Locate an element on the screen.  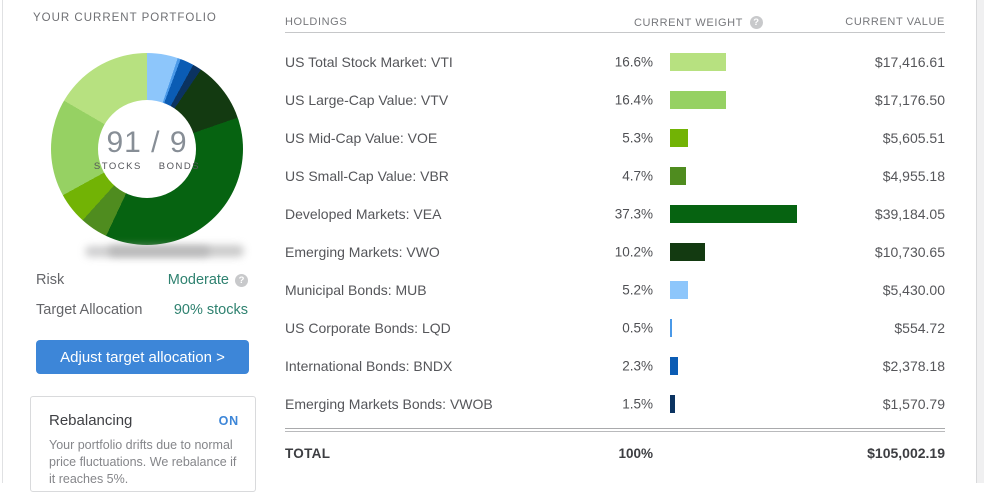
table-row: US Large-Cap Value: VTV 16.4% $17,176.50 is located at coordinates (615, 100).